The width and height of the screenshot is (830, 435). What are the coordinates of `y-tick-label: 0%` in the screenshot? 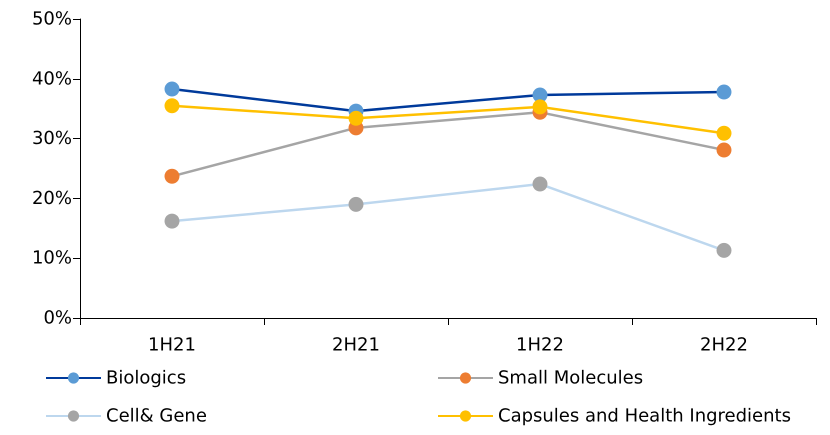 It's located at (57, 318).